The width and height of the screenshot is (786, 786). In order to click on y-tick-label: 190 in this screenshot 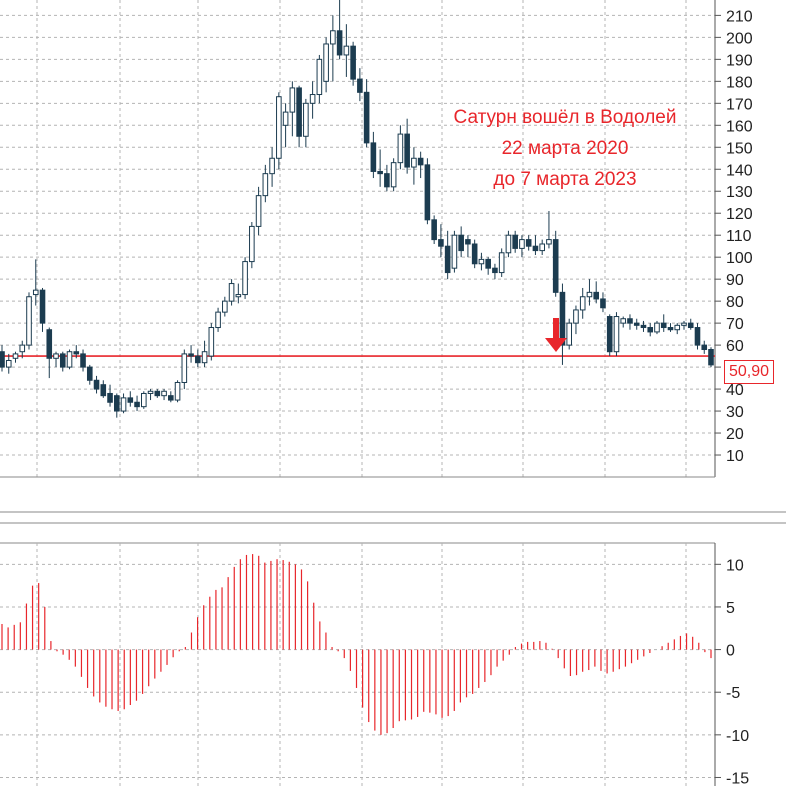, I will do `click(739, 60)`.